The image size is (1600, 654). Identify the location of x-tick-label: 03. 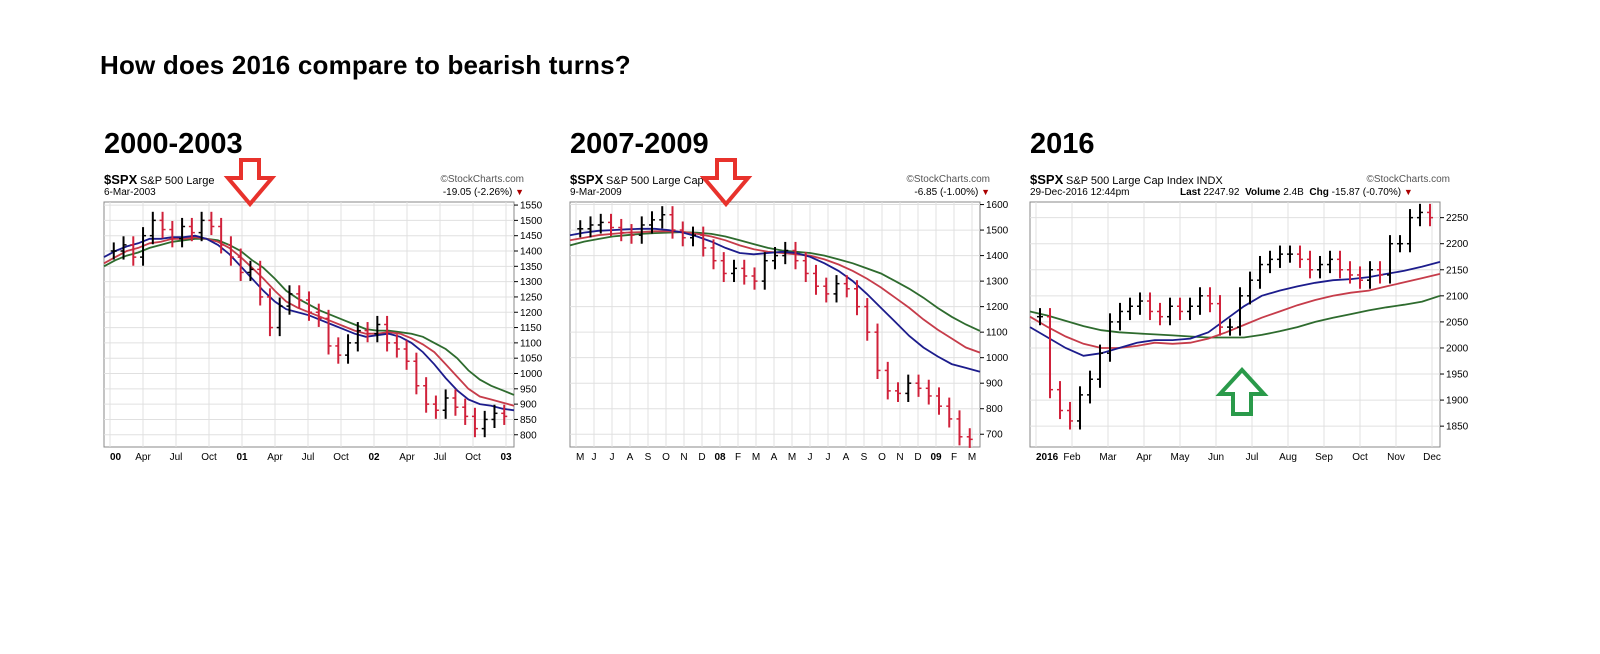
(506, 457).